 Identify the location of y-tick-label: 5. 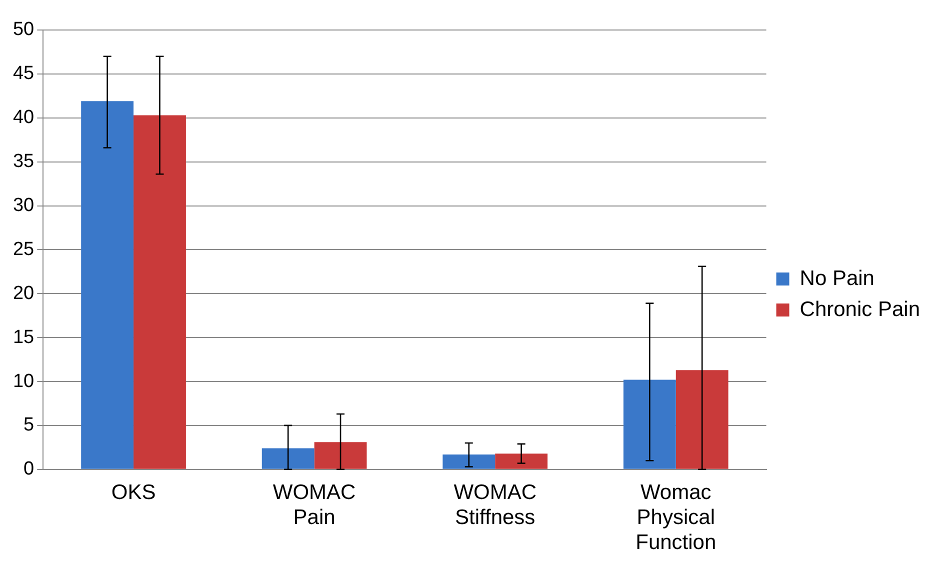
(29, 425).